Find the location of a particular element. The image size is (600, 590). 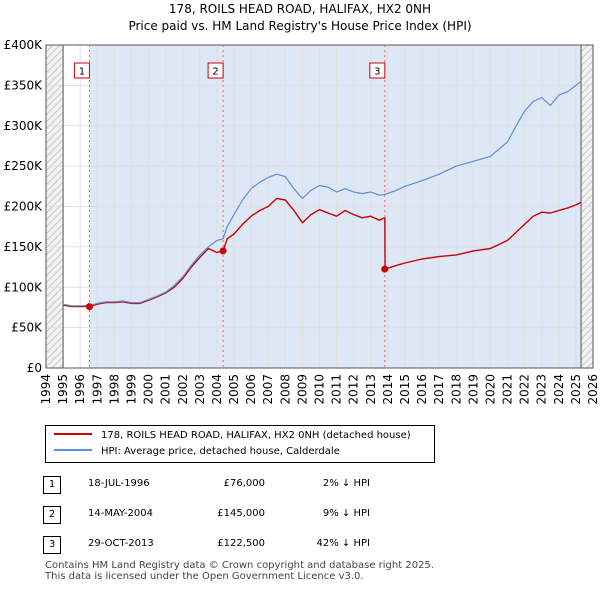

sale-number-label: 1 is located at coordinates (82, 72).